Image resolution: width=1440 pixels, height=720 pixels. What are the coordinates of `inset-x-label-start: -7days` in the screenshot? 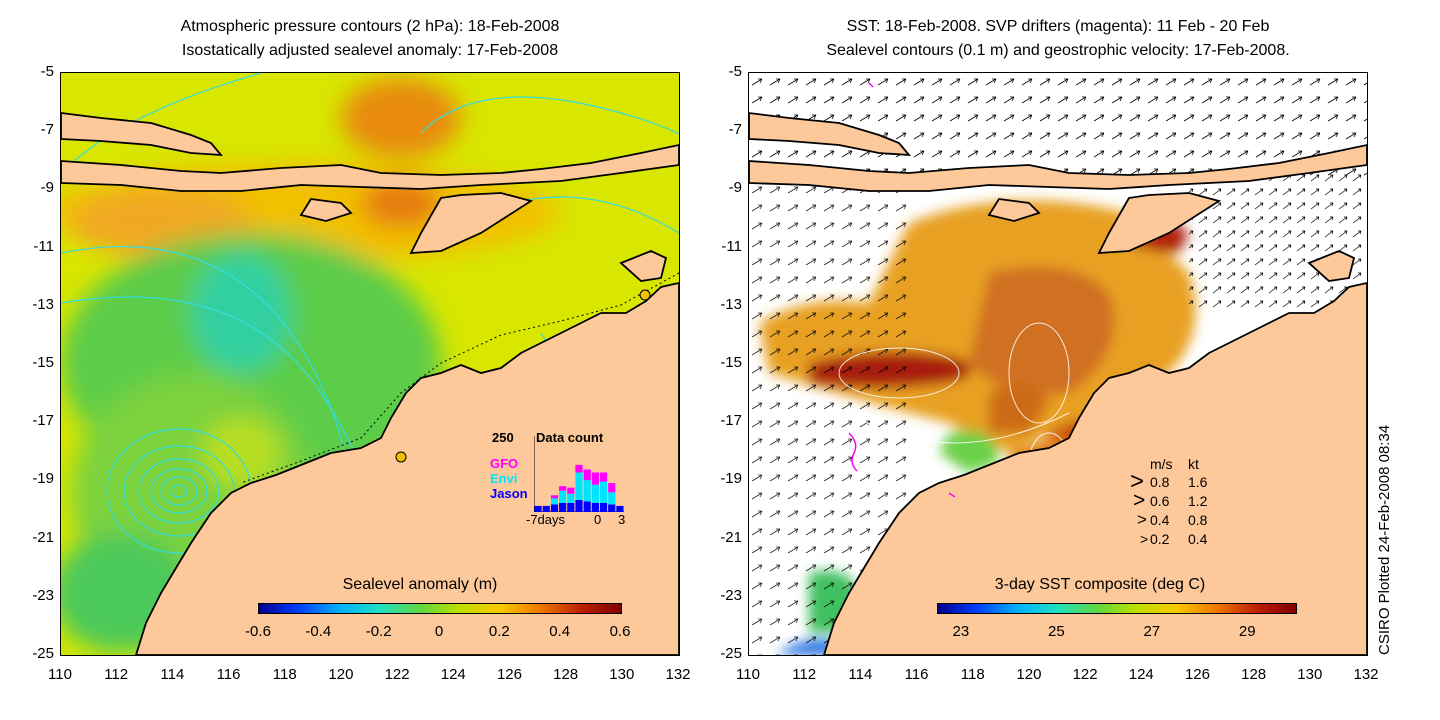 It's located at (546, 519).